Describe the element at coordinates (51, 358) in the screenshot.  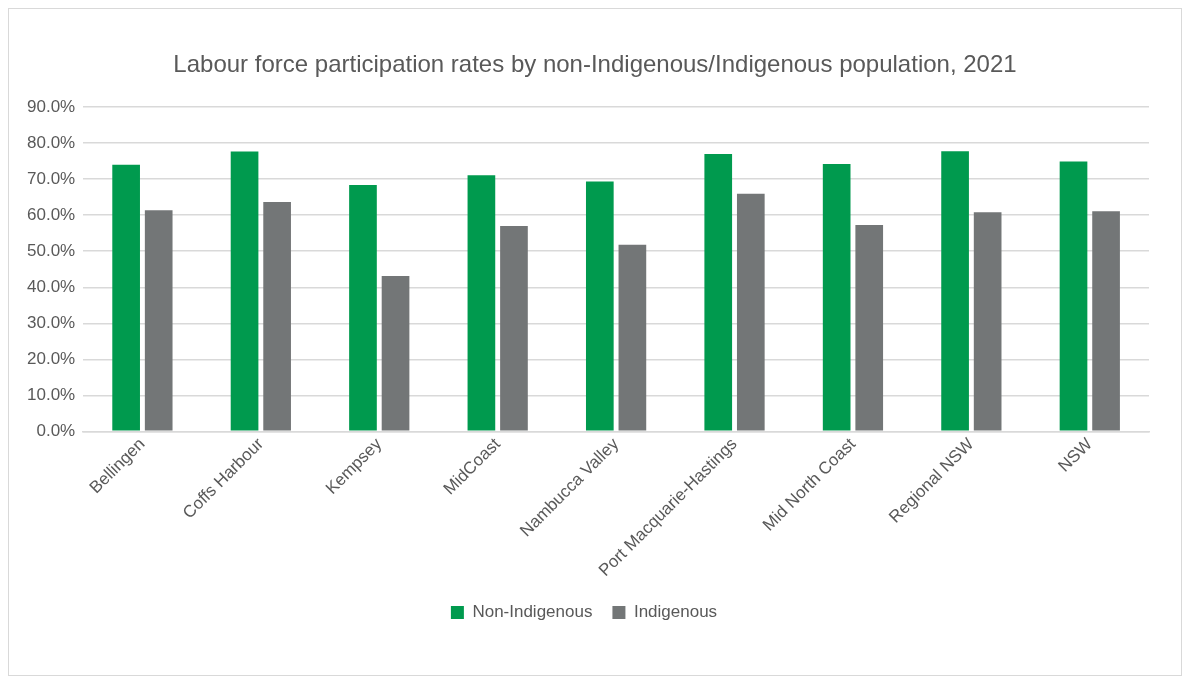
I see `y-tick-label: 20.0%` at that location.